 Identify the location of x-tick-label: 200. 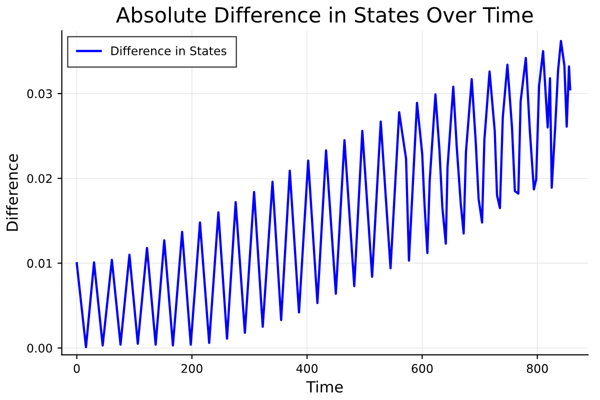
(192, 368).